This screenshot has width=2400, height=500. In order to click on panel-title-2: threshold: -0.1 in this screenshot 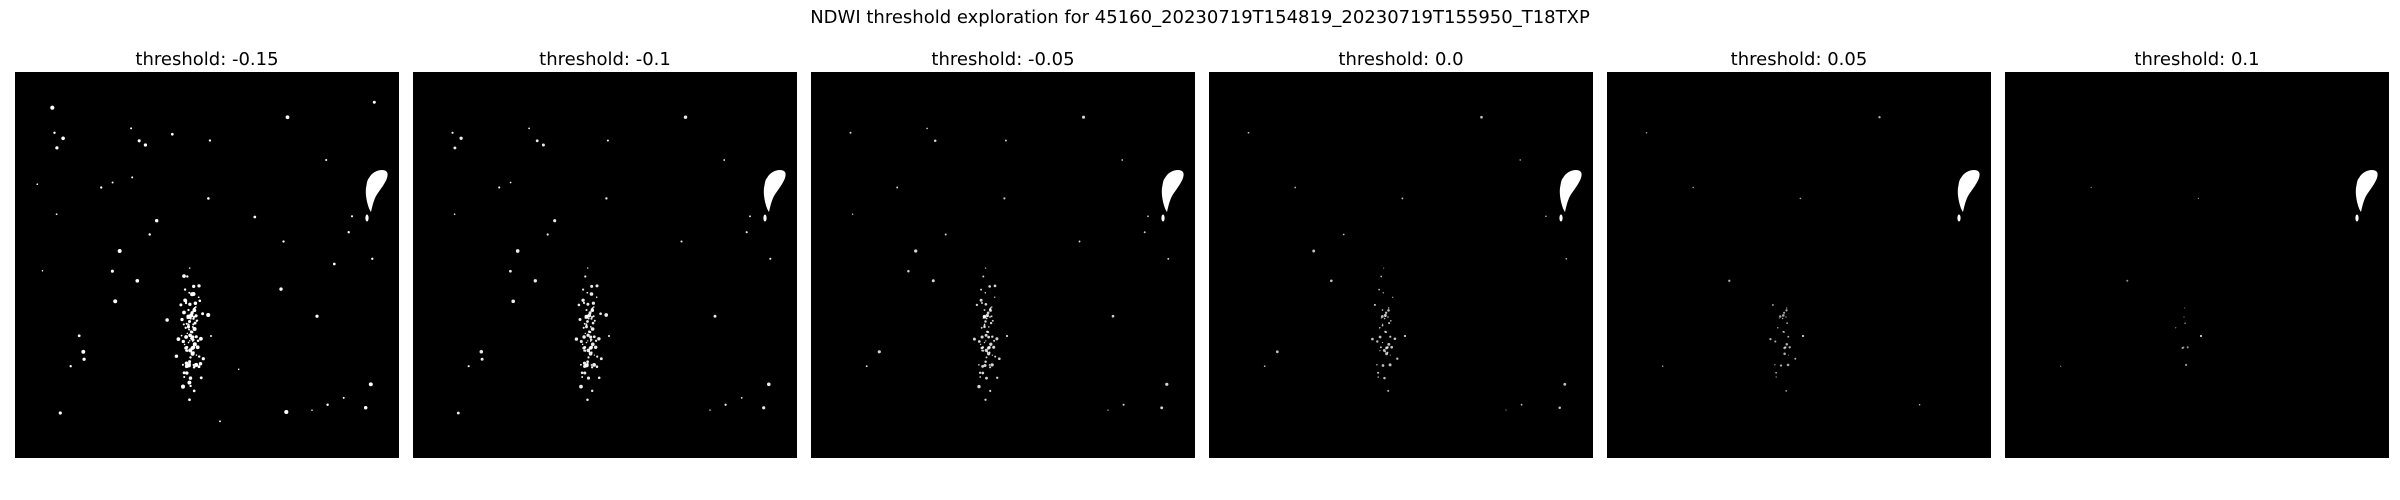, I will do `click(605, 59)`.